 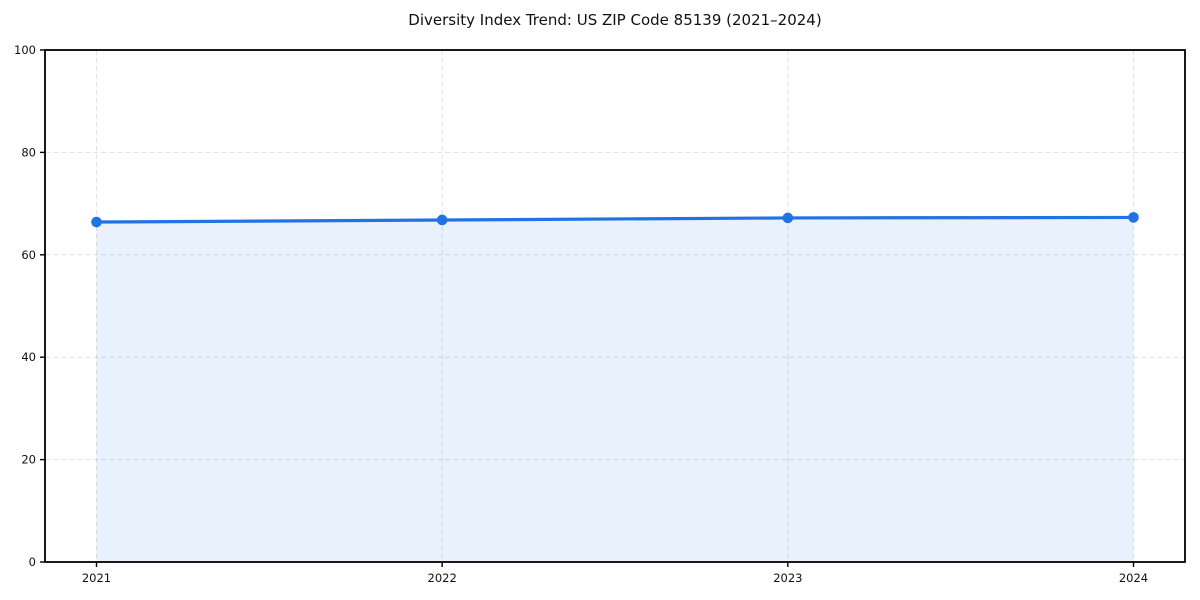 What do you see at coordinates (615, 219) in the screenshot?
I see `trend-line` at bounding box center [615, 219].